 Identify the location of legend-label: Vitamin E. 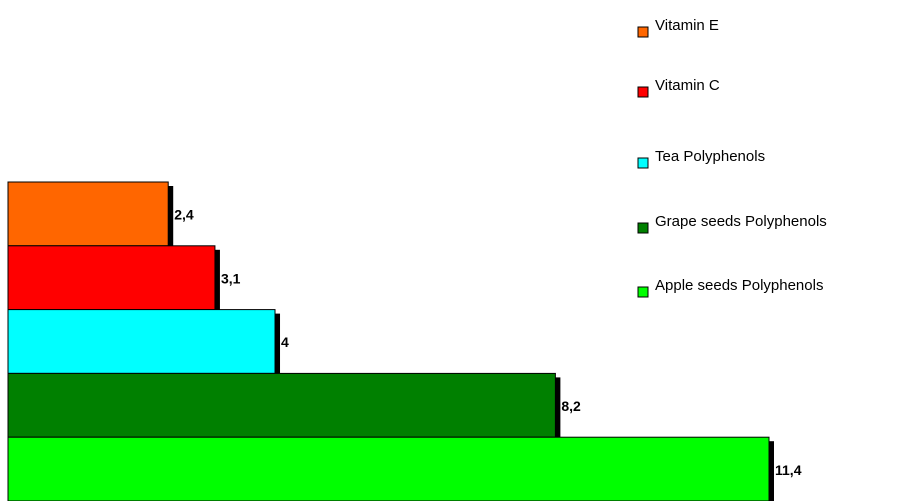
(687, 25).